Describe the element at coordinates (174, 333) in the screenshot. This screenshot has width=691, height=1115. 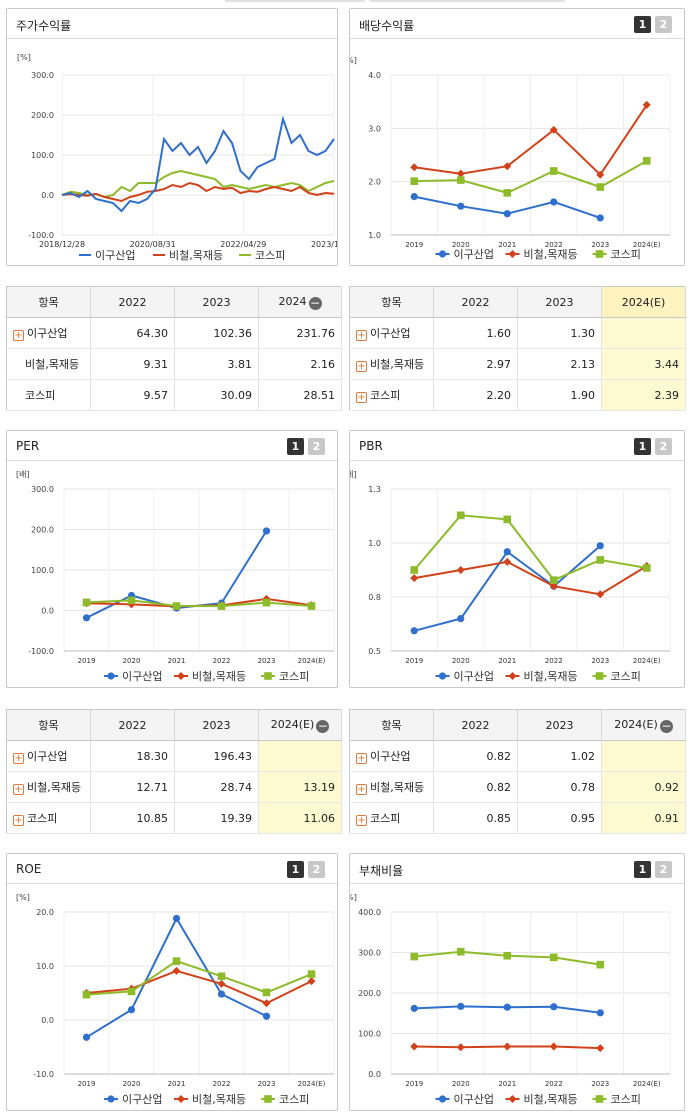
I see `table-row: + 이구산업 64.30 102.36 231.76` at that location.